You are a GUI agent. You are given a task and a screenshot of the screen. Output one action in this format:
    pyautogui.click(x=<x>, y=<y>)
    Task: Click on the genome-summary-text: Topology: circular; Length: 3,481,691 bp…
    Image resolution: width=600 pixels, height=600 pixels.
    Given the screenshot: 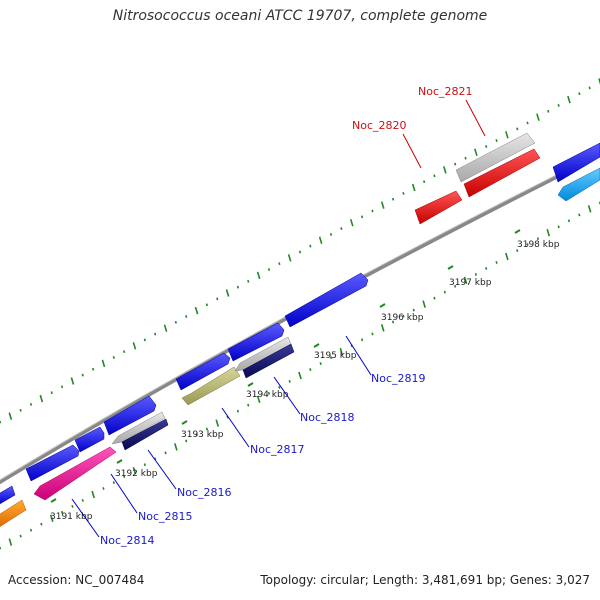 What is the action you would take?
    pyautogui.click(x=425, y=580)
    